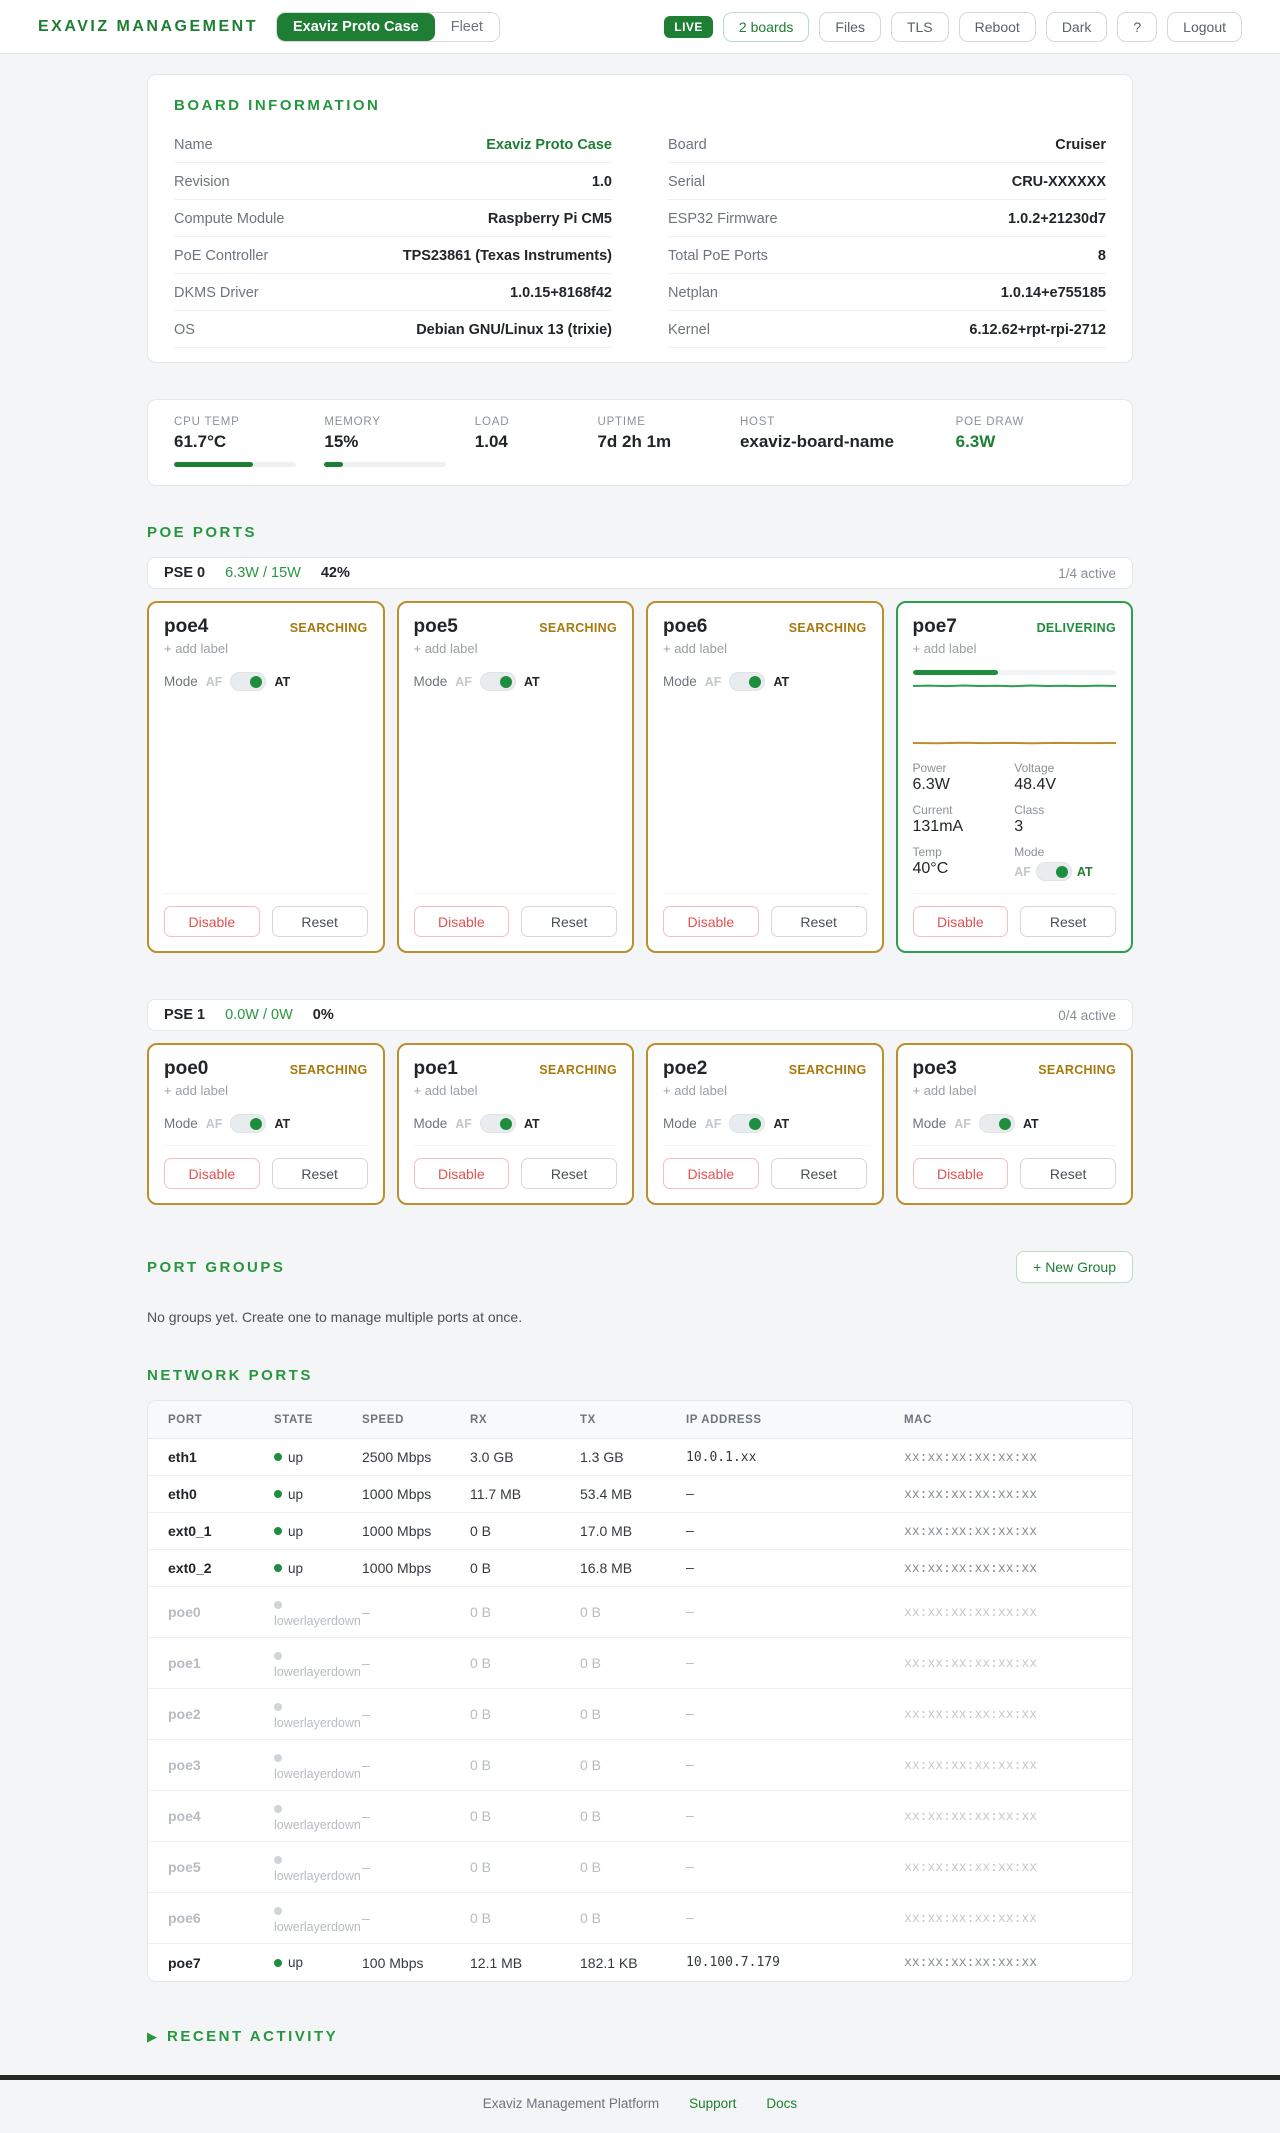 The image size is (1280, 2133). What do you see at coordinates (757, 422) in the screenshot?
I see `stat-label: HOST` at bounding box center [757, 422].